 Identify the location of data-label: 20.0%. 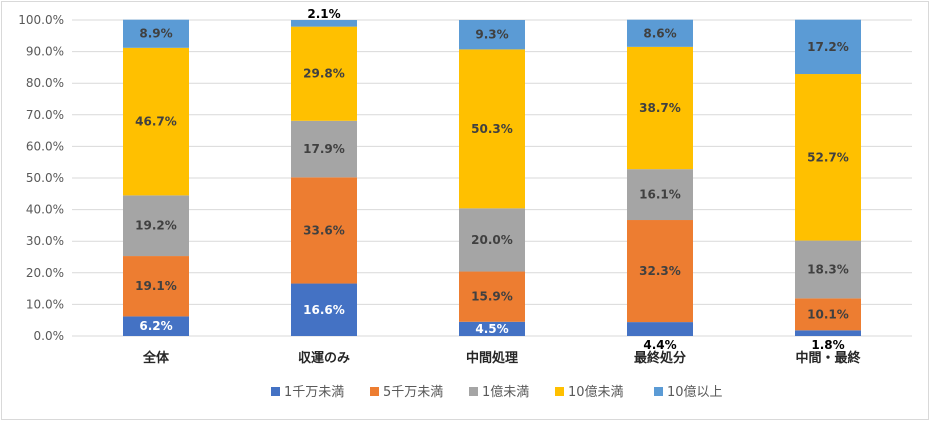
(492, 240).